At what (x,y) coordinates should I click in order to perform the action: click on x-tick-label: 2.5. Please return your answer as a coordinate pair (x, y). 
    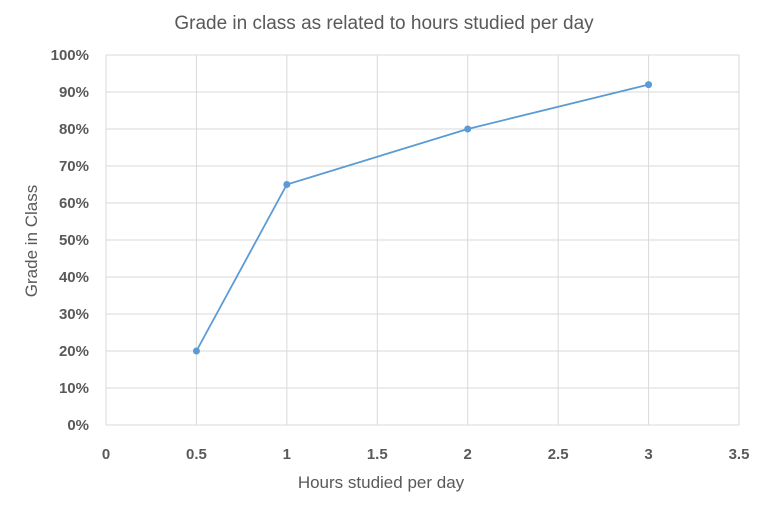
    Looking at the image, I should click on (558, 454).